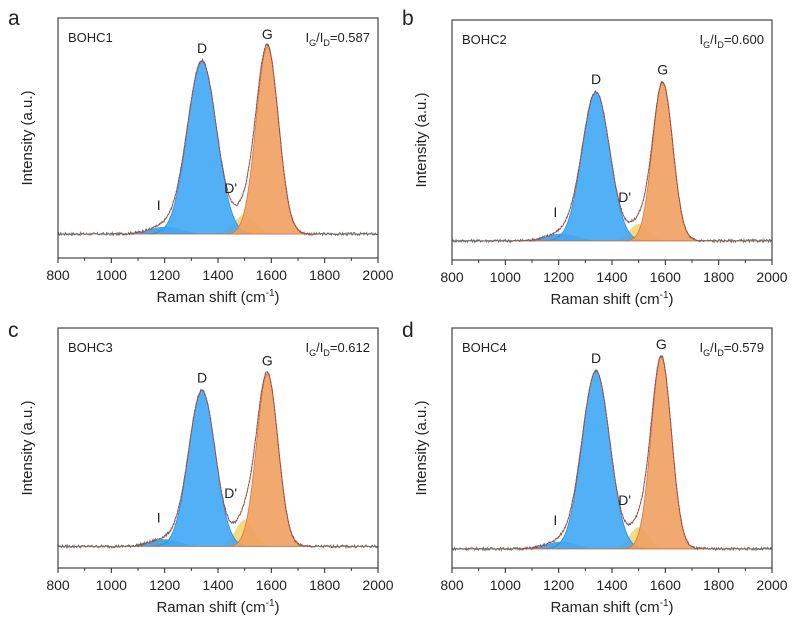 The image size is (800, 634). What do you see at coordinates (350, 347) in the screenshot?
I see `ratio-value: =0.612` at bounding box center [350, 347].